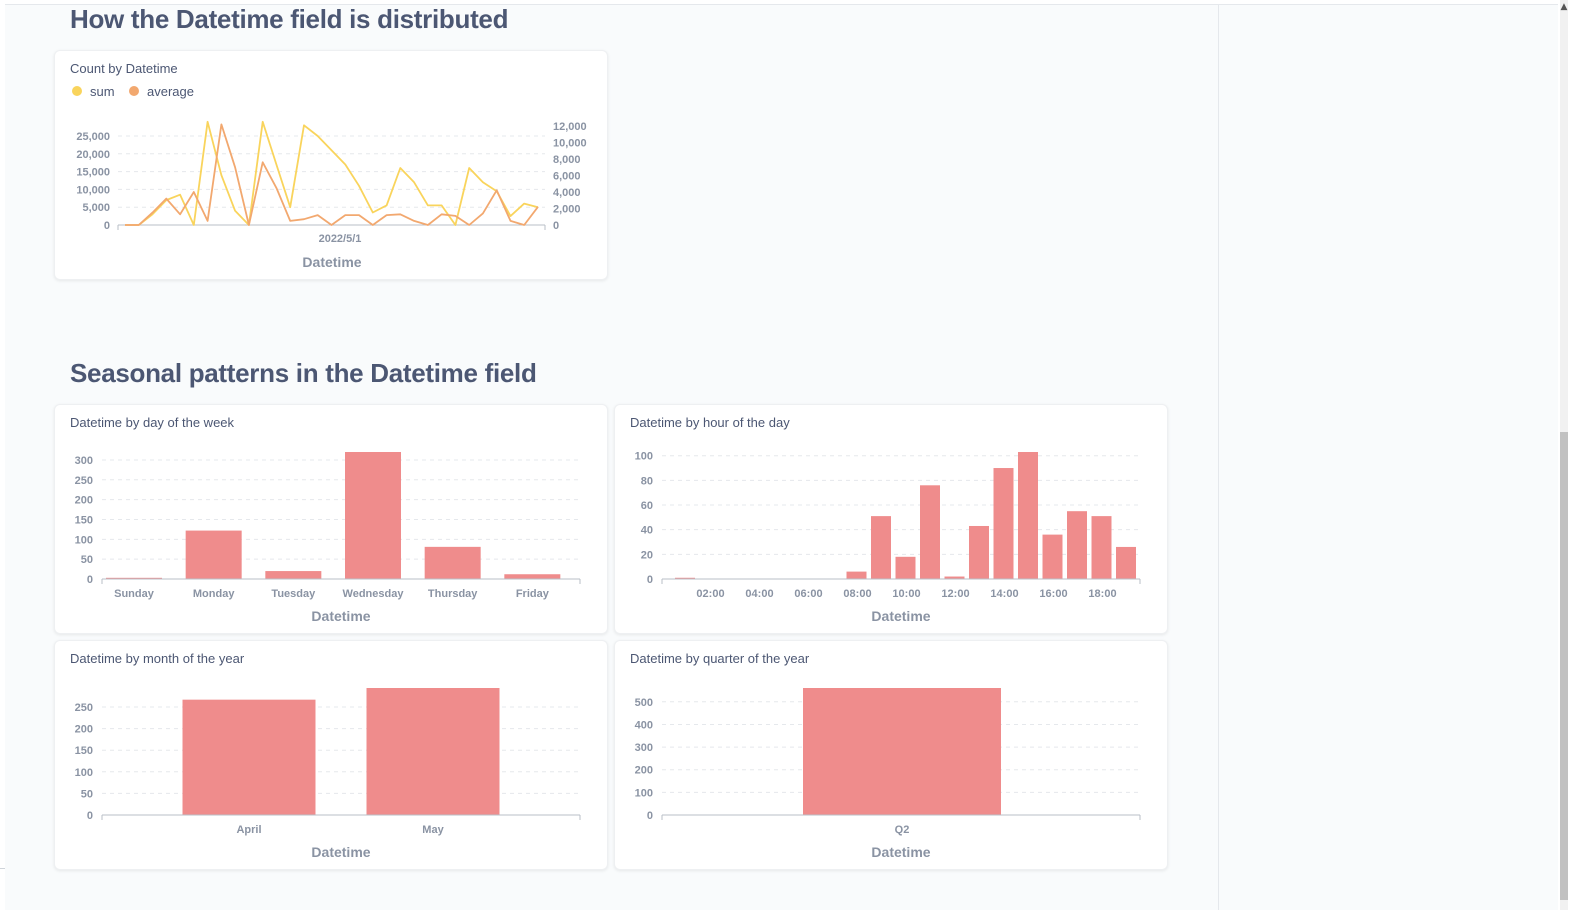  I want to click on x-tick-label: 02:00, so click(710, 594).